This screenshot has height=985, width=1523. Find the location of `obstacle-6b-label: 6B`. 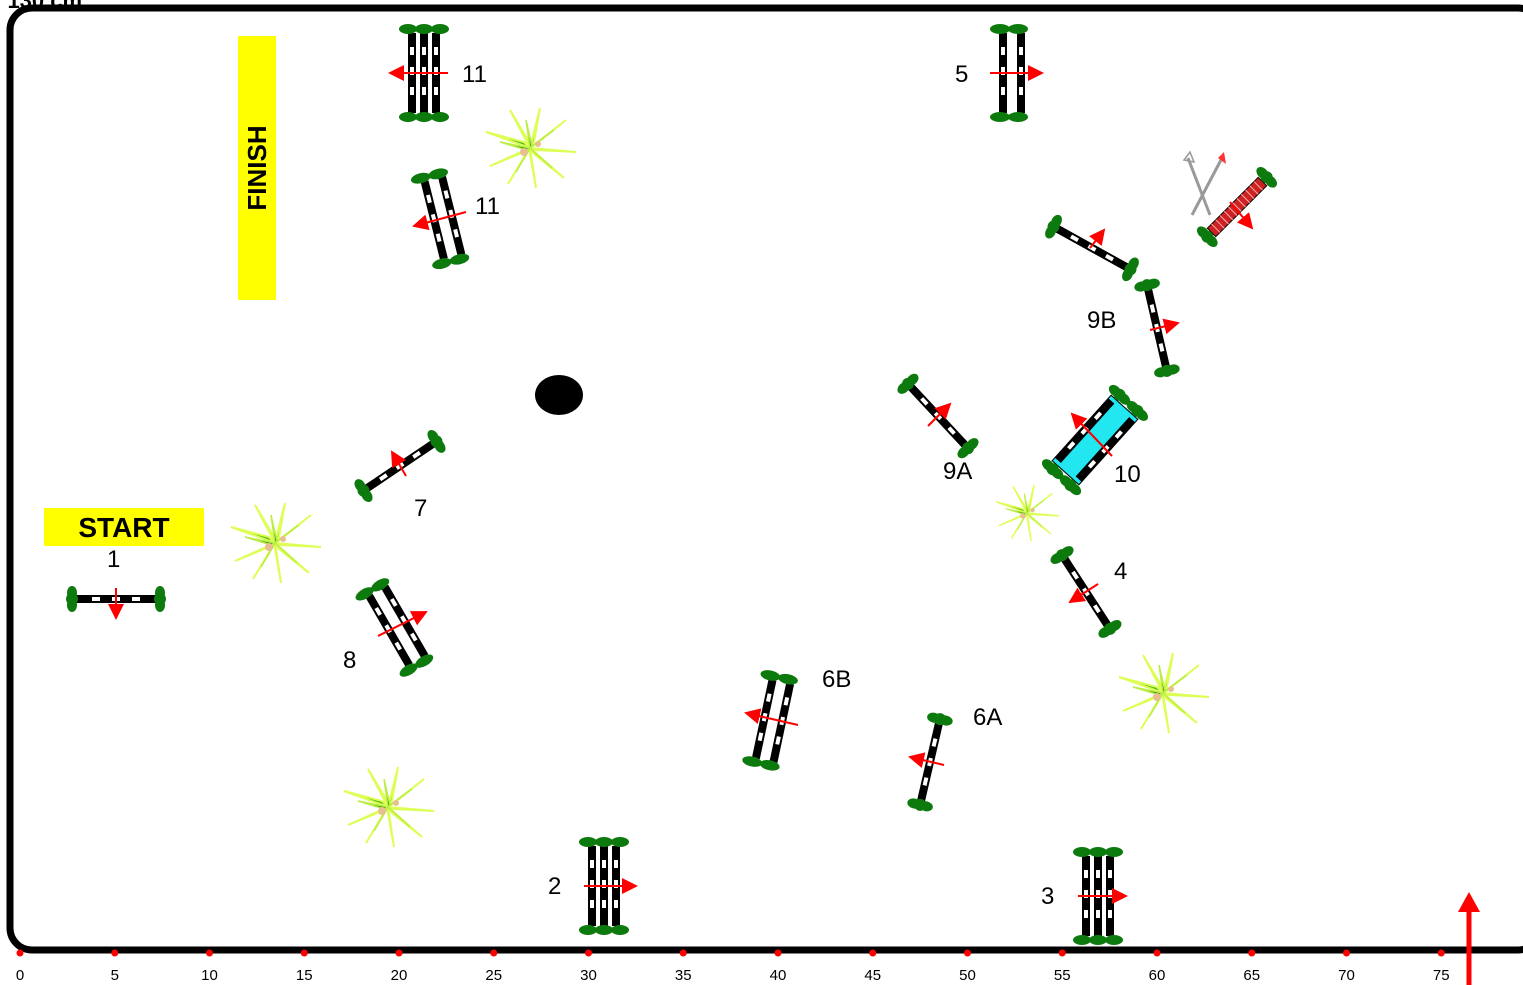

obstacle-6b-label: 6B is located at coordinates (836, 679).